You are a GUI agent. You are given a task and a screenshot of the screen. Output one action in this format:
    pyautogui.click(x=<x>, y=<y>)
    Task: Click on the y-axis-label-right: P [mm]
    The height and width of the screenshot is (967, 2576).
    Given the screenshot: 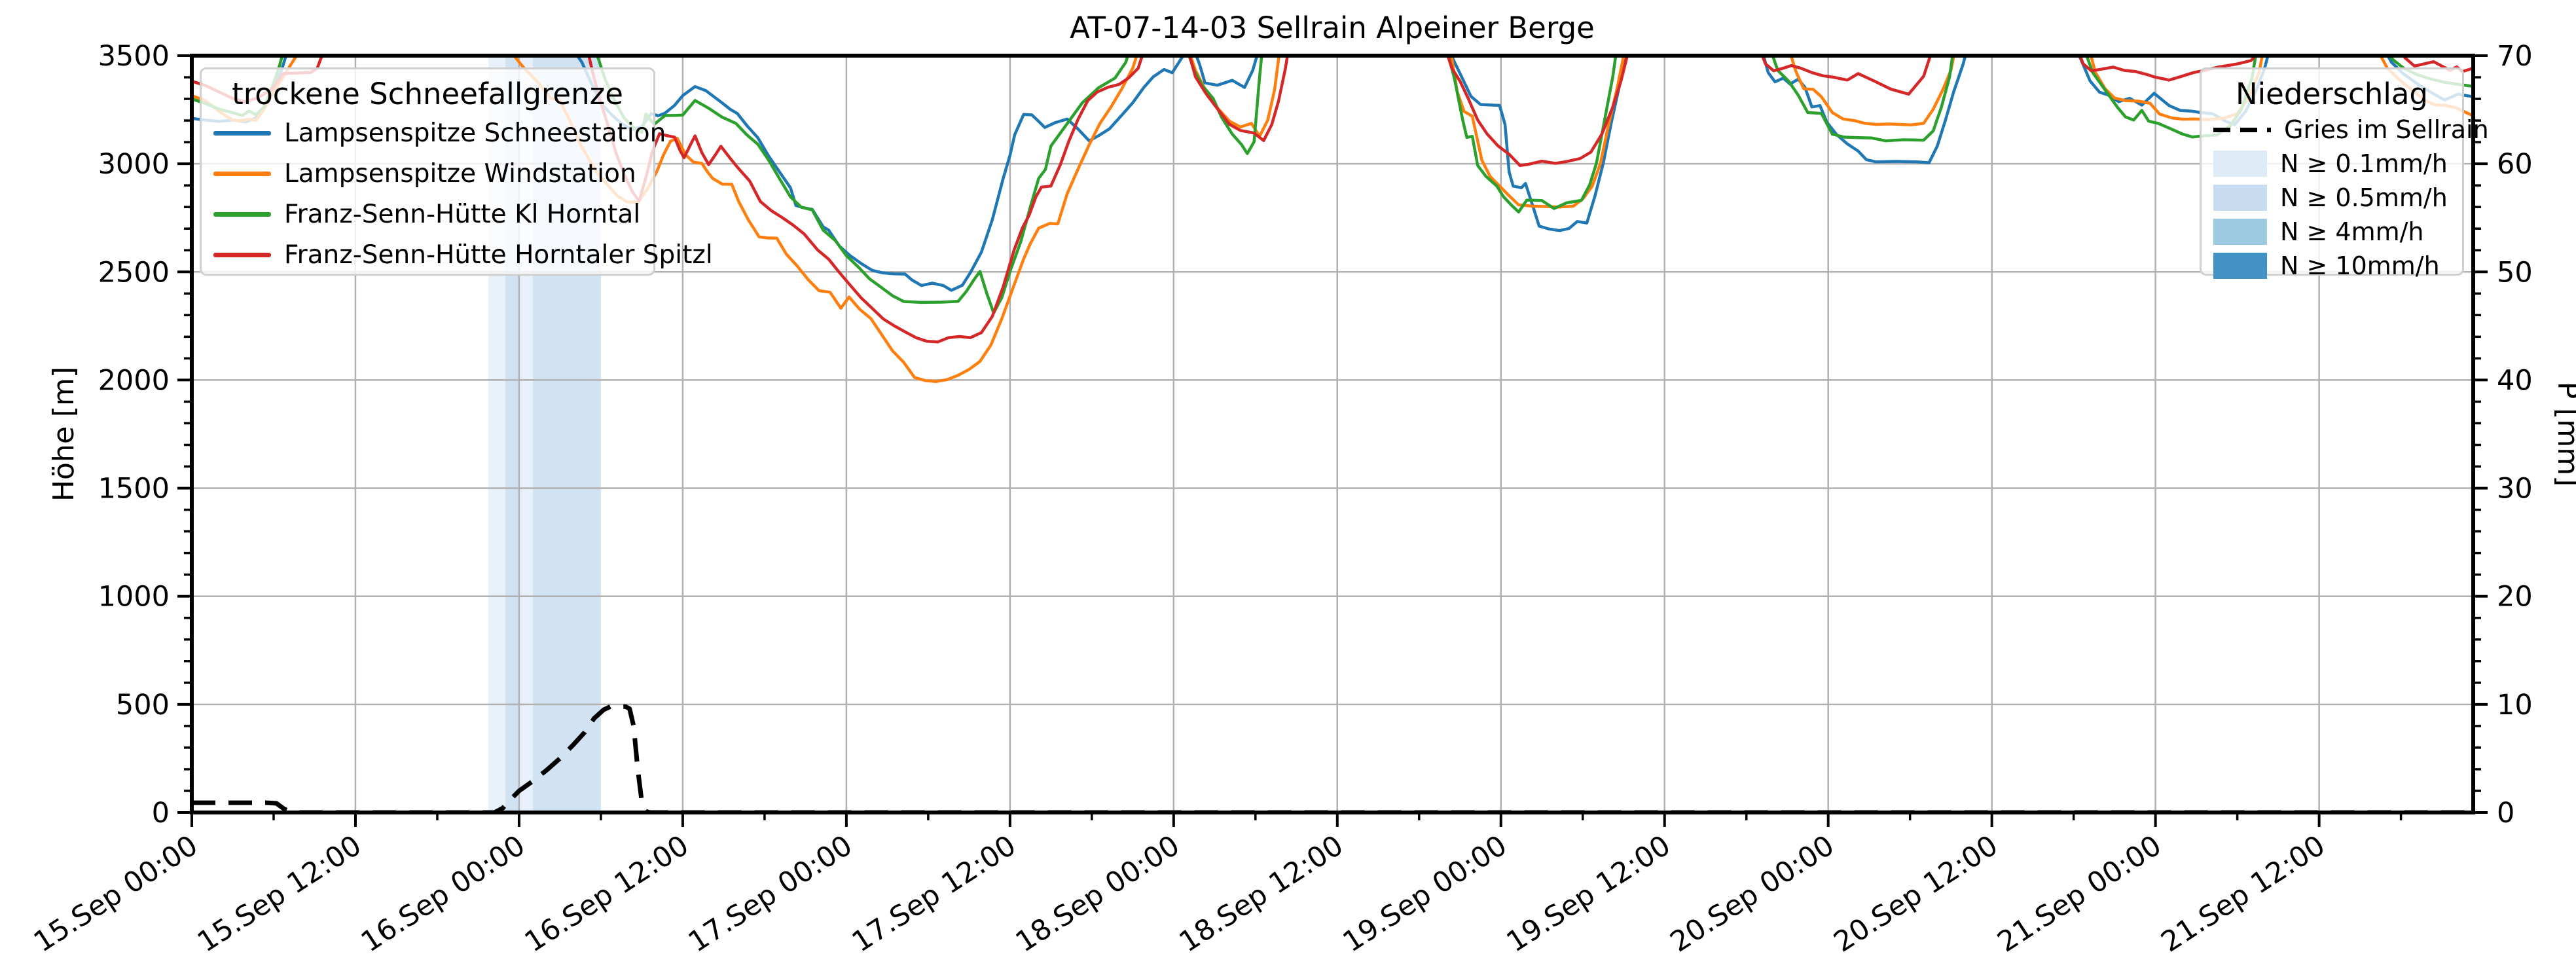 What is the action you would take?
    pyautogui.click(x=2563, y=434)
    